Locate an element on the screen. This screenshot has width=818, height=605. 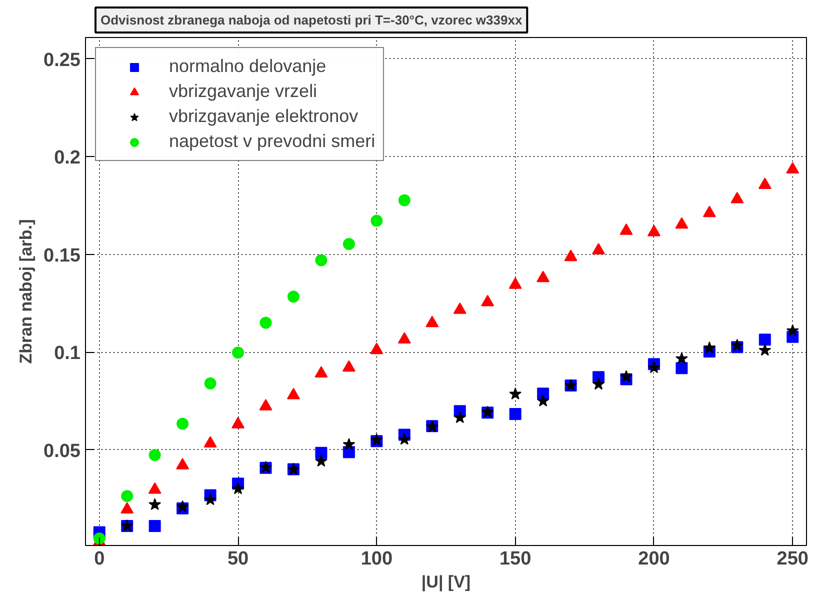
legend-label: napetost v prevodni smeri is located at coordinates (272, 141).